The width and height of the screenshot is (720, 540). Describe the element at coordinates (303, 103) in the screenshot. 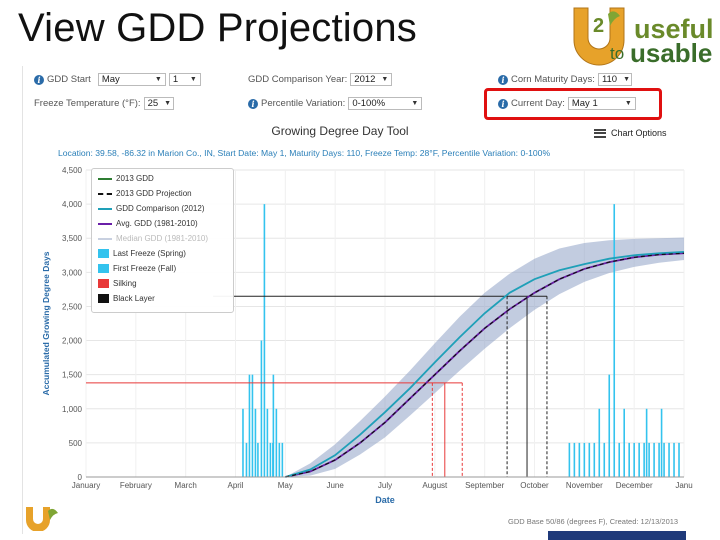

I see `percentile-label: Percentile Variation:` at that location.